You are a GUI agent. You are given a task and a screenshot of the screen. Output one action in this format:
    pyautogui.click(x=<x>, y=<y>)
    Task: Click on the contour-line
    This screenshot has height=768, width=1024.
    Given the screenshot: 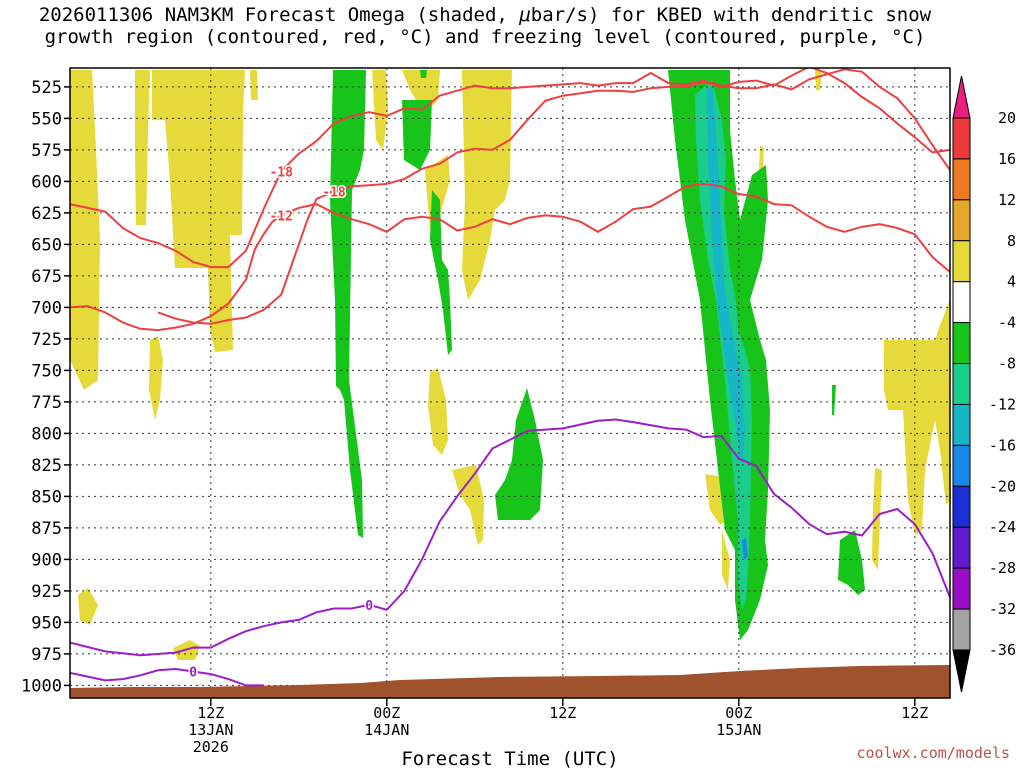 What is the action you would take?
    pyautogui.click(x=167, y=677)
    